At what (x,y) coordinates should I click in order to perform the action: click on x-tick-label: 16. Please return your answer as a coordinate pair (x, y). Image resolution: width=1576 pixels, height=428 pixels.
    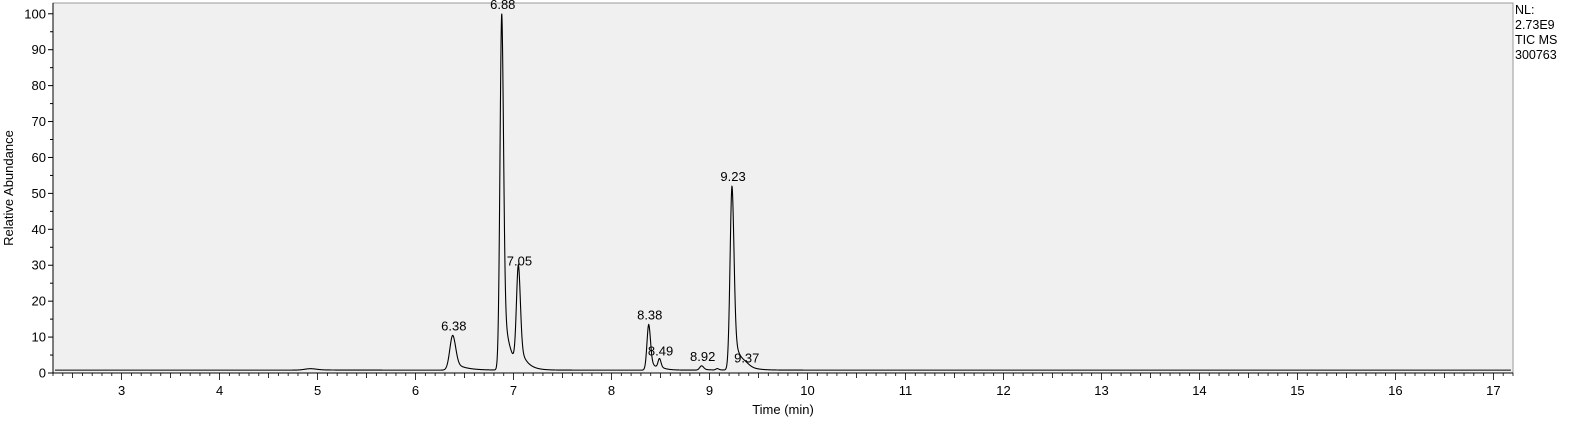
    Looking at the image, I should click on (1395, 390).